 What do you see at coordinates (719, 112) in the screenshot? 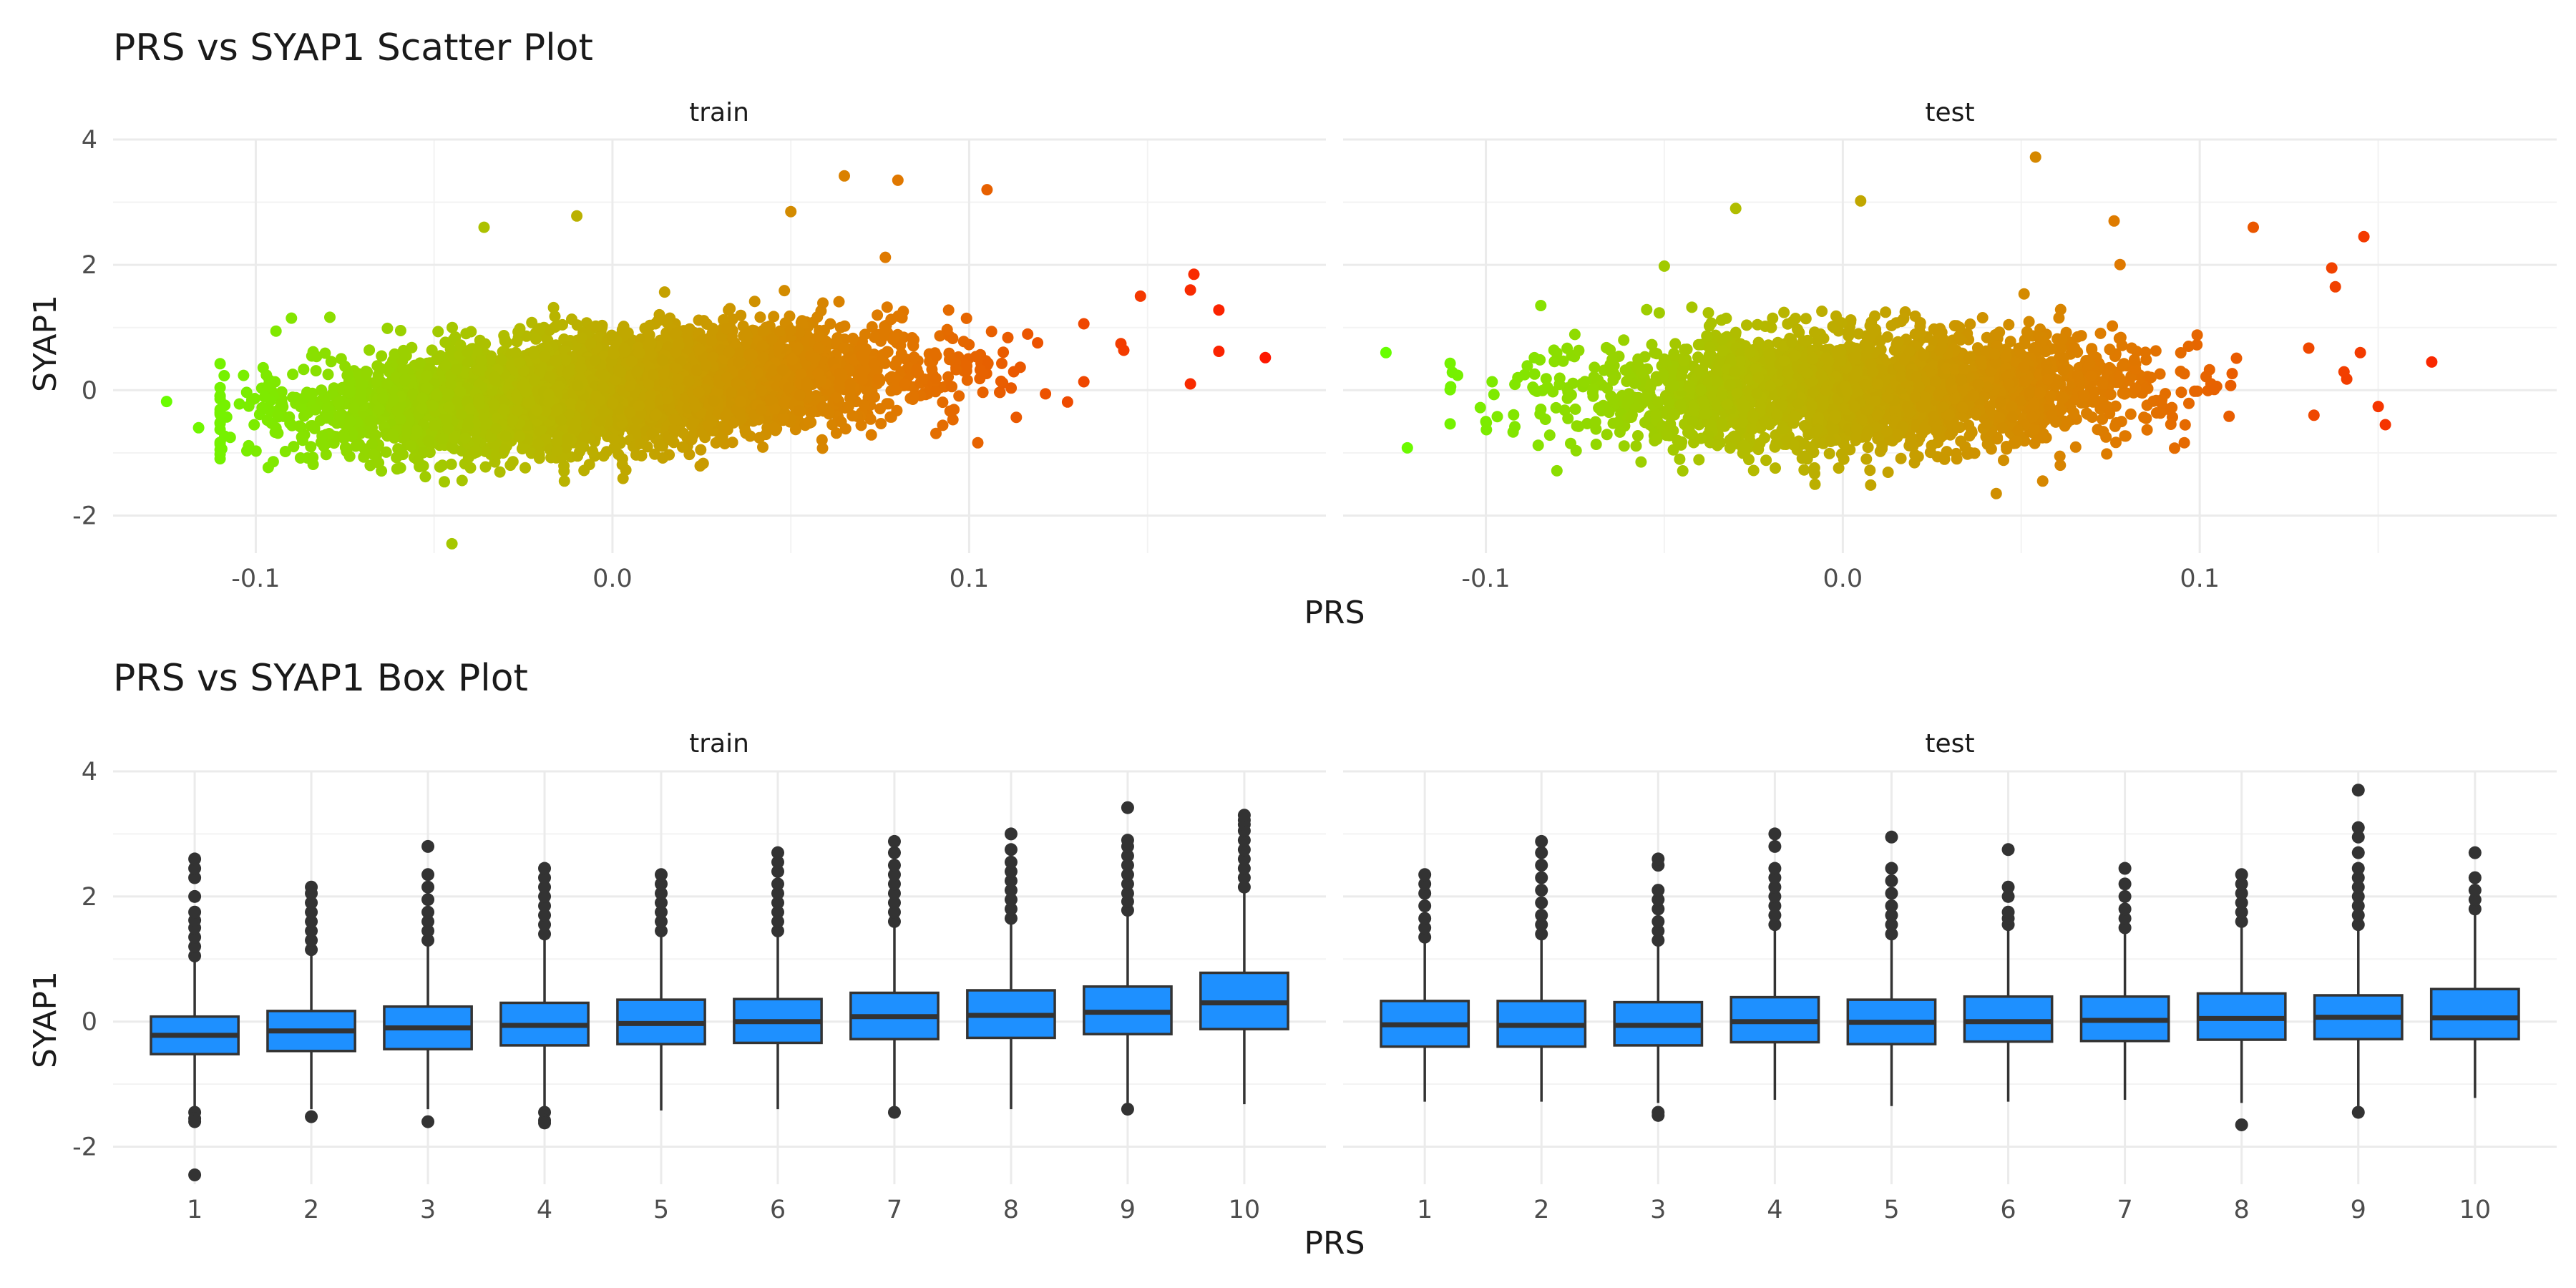
I see `scatter-facet-label-train: train` at bounding box center [719, 112].